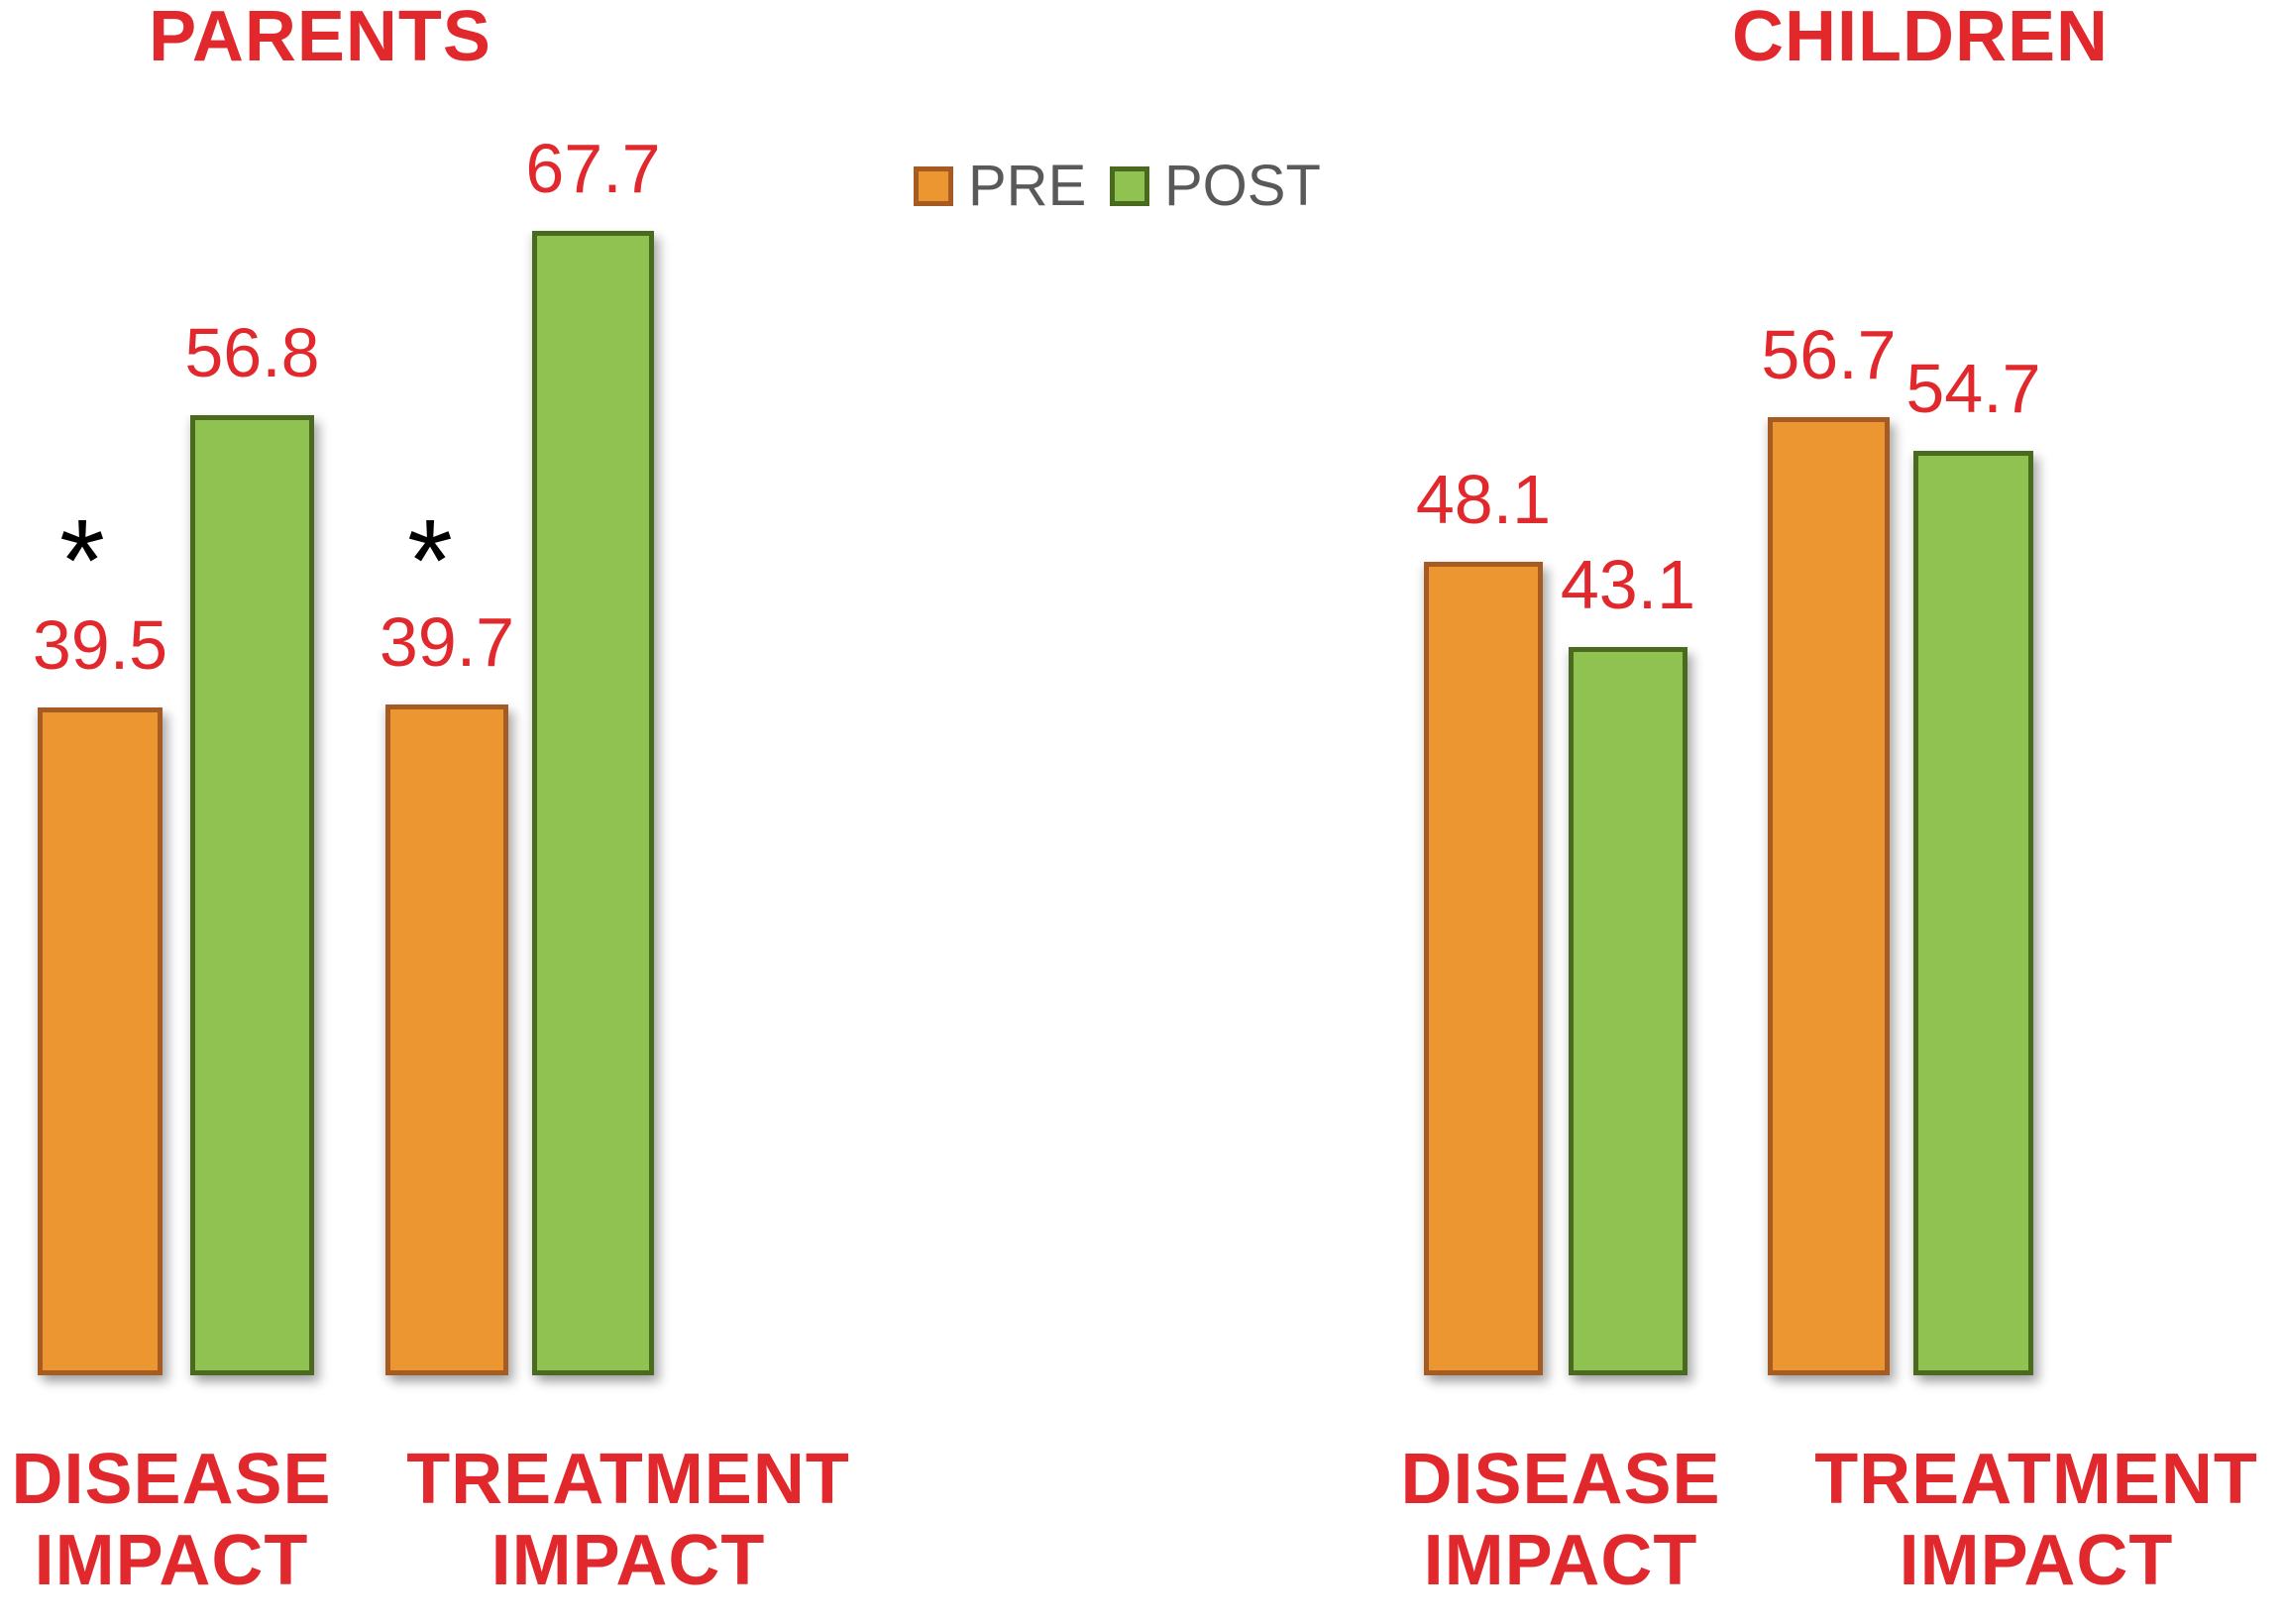  I want to click on pre-series-swatch-icon, so click(933, 186).